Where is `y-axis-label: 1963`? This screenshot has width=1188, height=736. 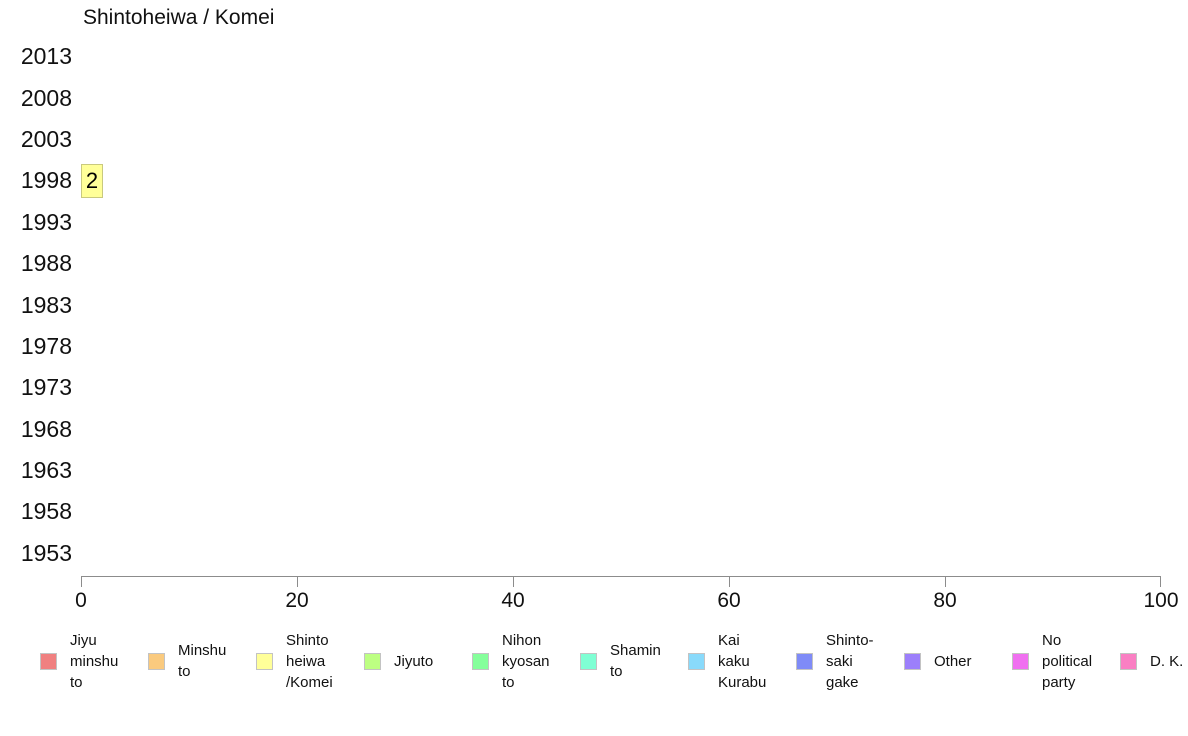 y-axis-label: 1963 is located at coordinates (46, 470).